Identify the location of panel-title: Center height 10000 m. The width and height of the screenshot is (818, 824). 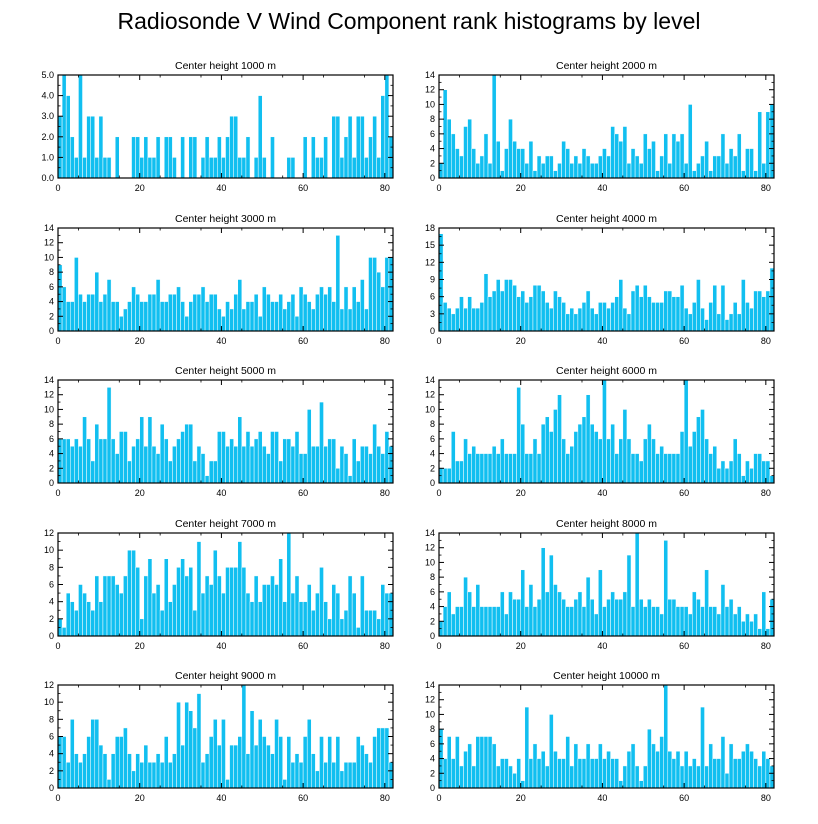
(606, 676).